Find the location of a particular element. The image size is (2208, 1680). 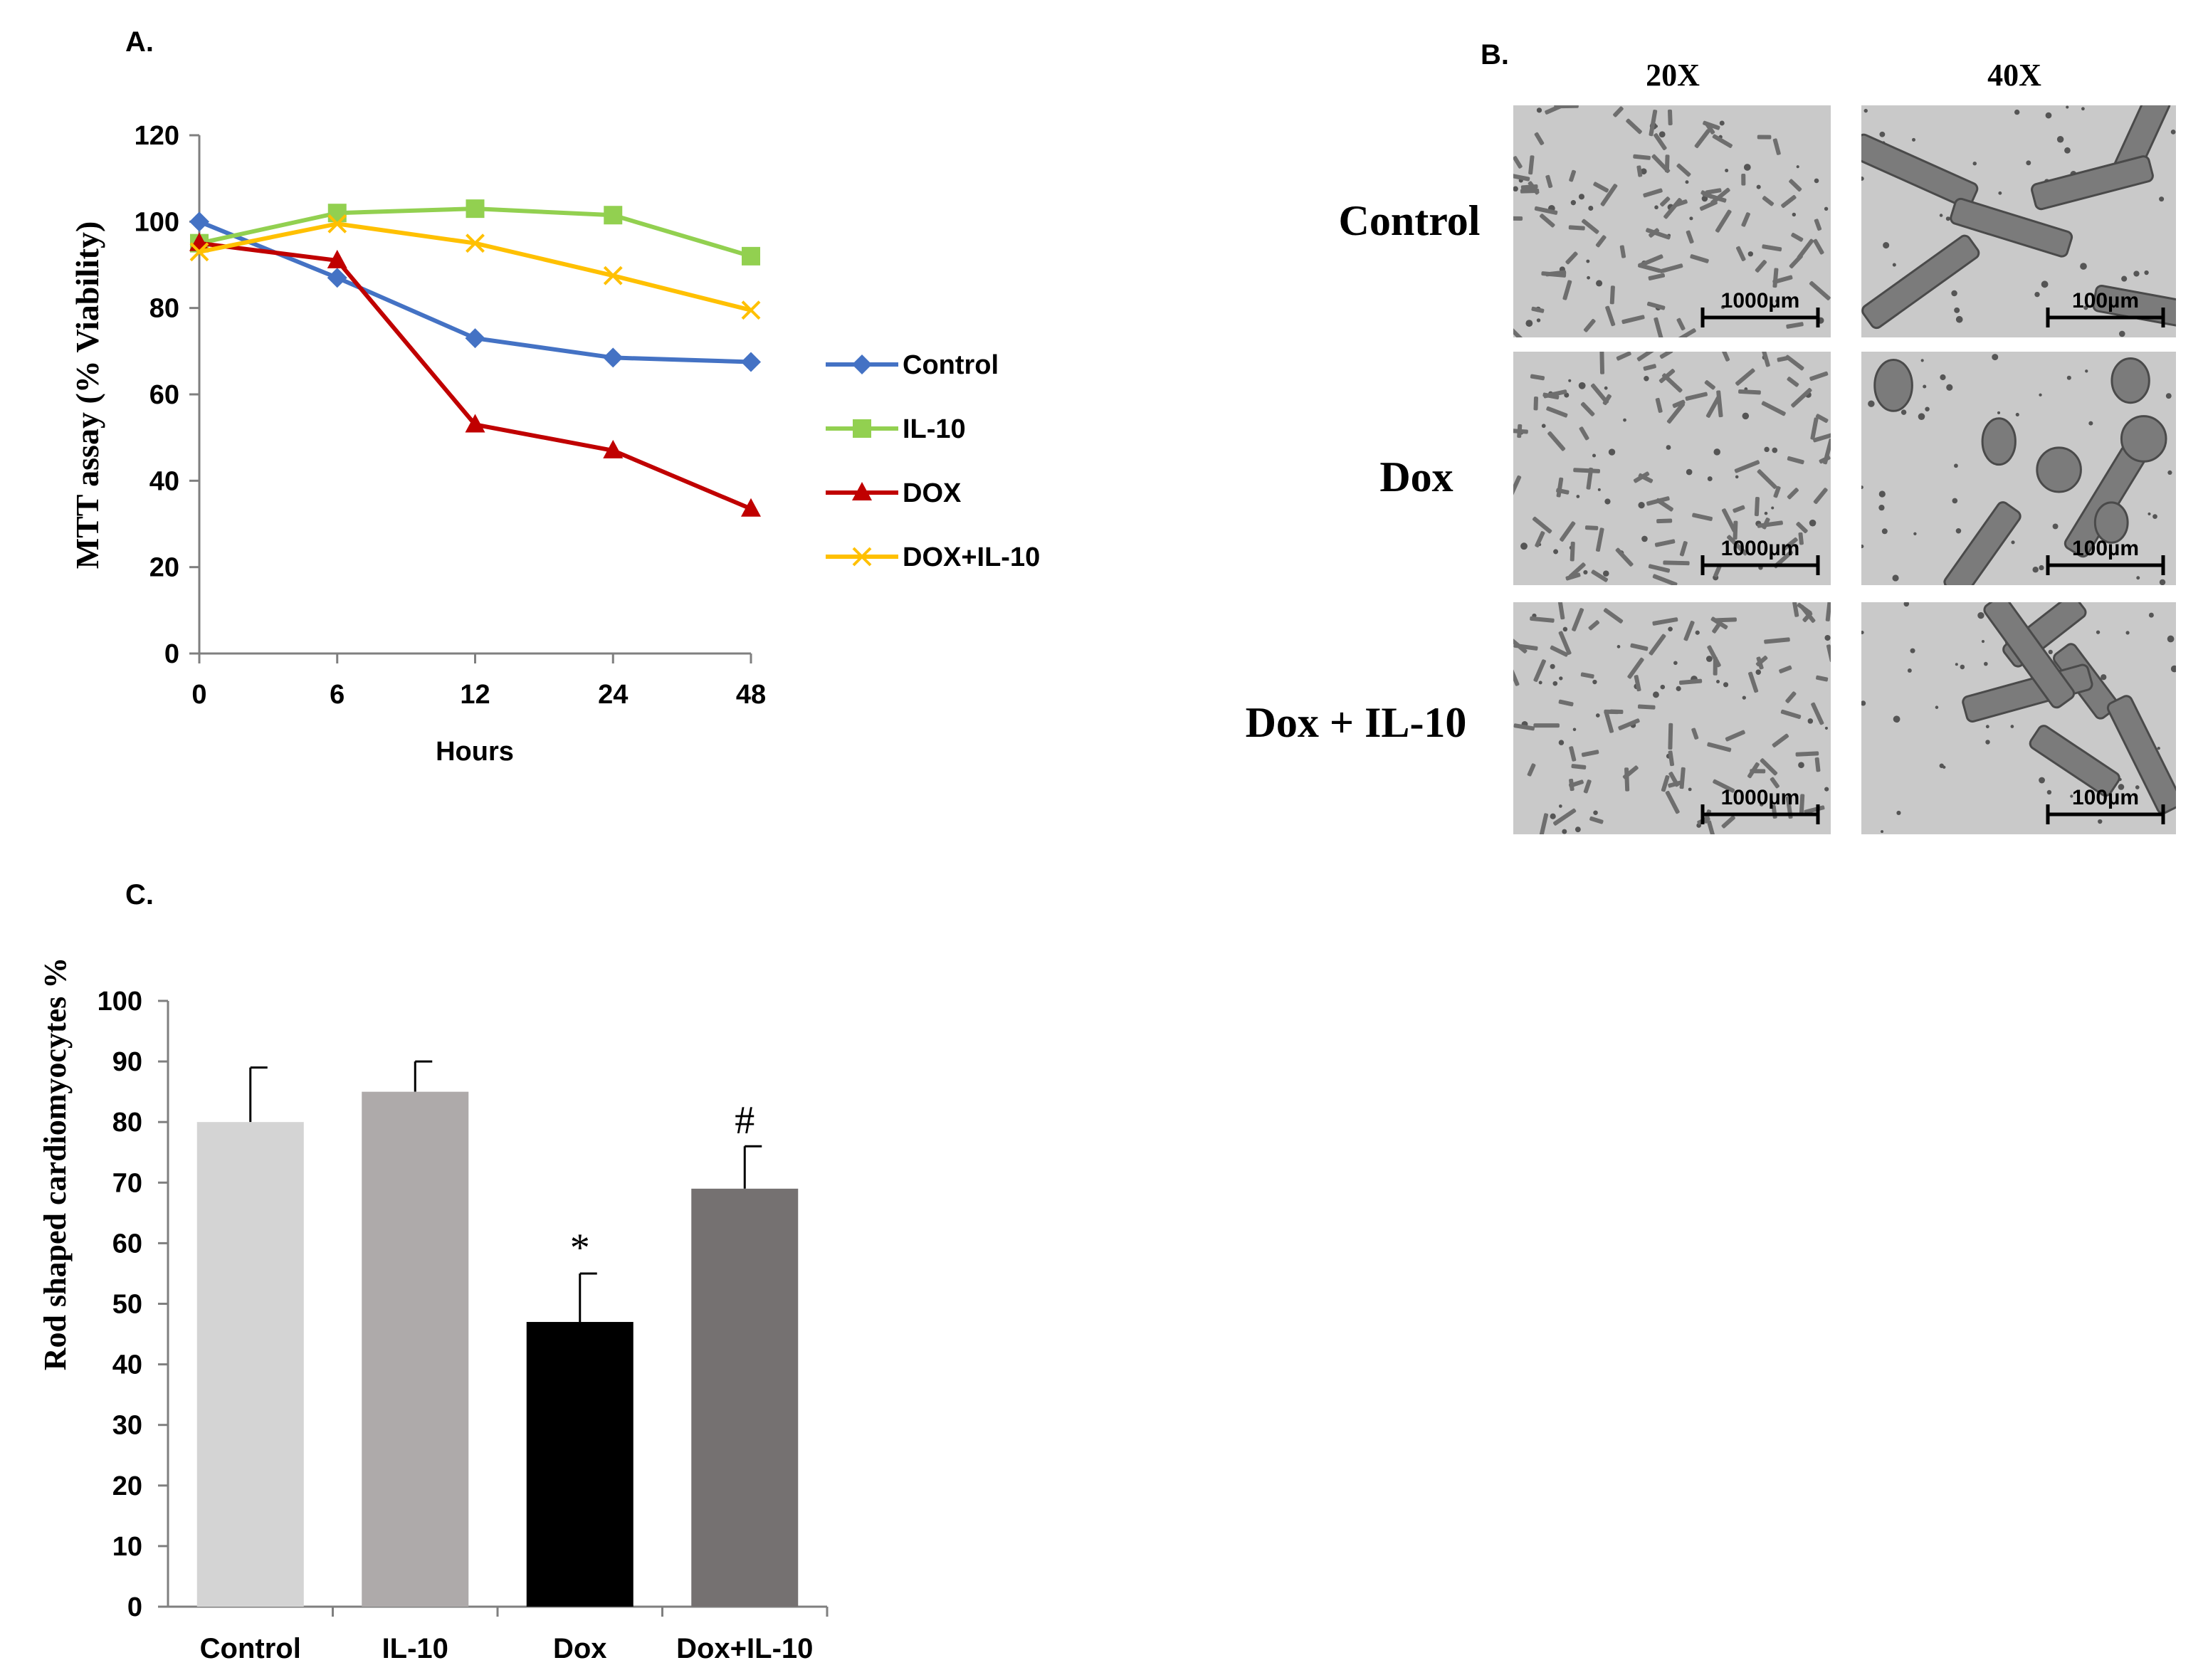

micrograph-r1-c0: 1000µm is located at coordinates (1672, 468).